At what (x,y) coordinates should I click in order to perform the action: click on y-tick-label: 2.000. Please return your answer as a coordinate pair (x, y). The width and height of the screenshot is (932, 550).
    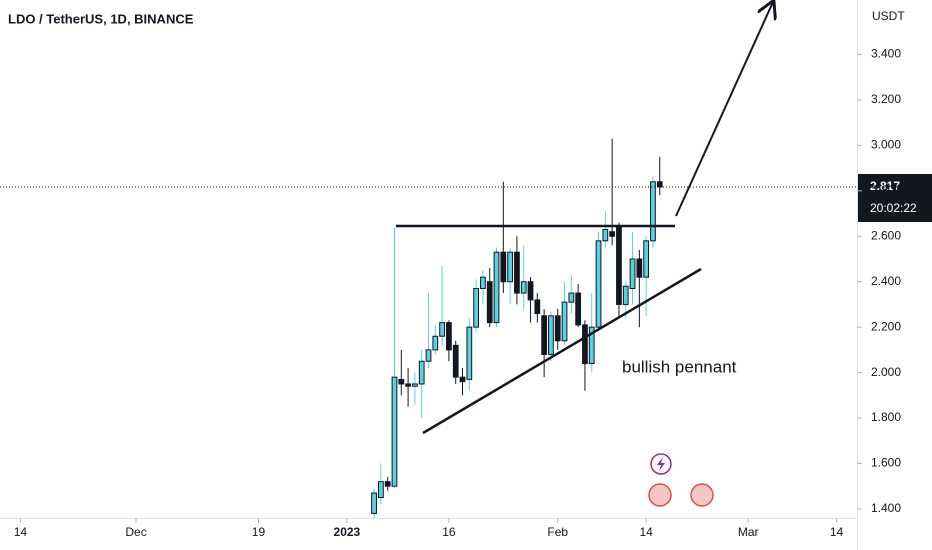
    Looking at the image, I should click on (886, 372).